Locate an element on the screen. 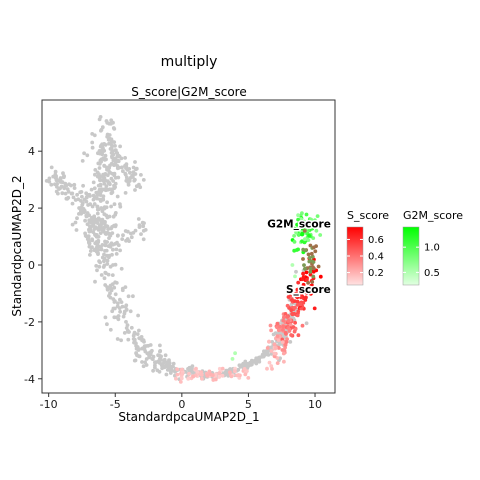 The image size is (480, 480). y-axis-title: StandardpcaUMAP2D_2 is located at coordinates (17, 245).